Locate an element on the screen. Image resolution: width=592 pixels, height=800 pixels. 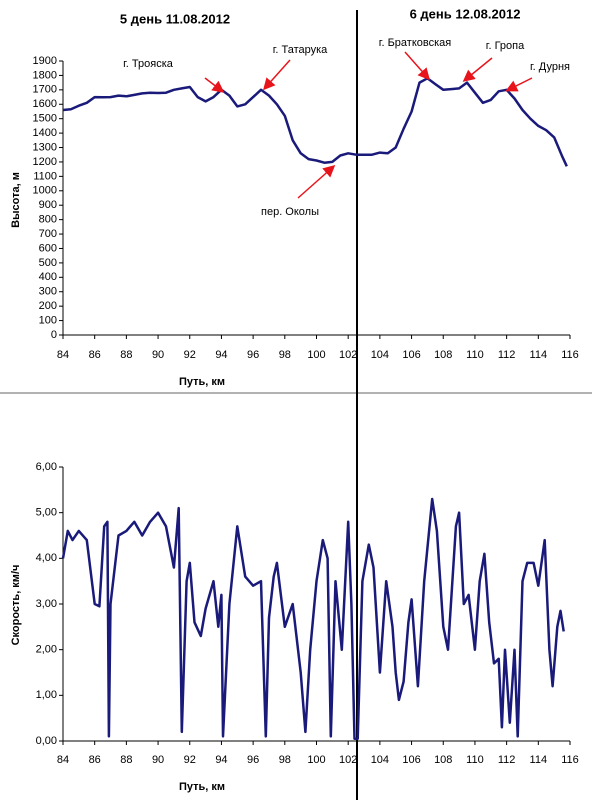
y-tick-label: 1300 is located at coordinates (45, 147).